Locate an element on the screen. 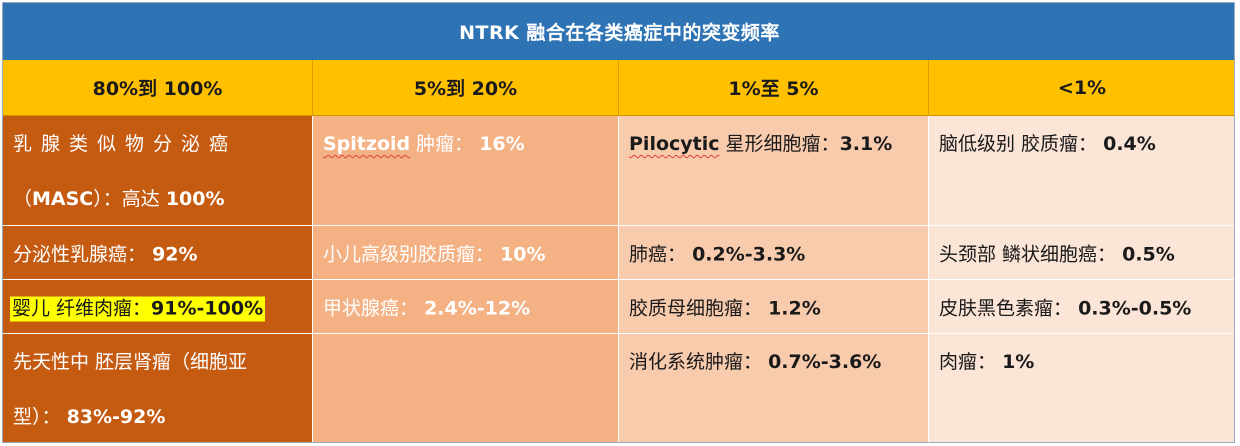 This screenshot has width=1240, height=446. spitzoid-text: Spitzoid 肿瘤： 16% is located at coordinates (467, 142).